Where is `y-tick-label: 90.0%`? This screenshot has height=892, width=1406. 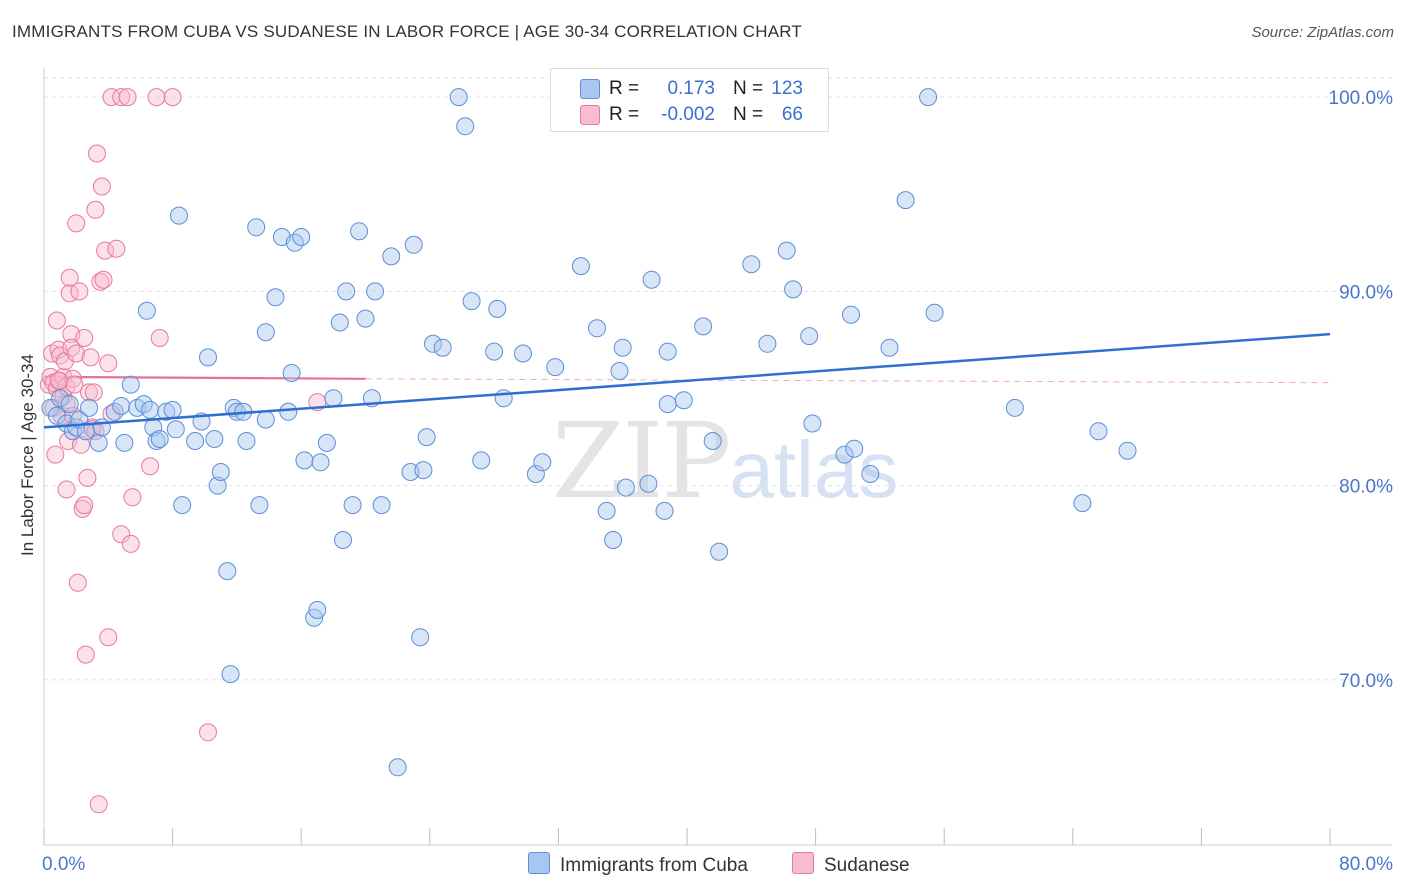
y-tick-label: 90.0% is located at coordinates (1366, 292).